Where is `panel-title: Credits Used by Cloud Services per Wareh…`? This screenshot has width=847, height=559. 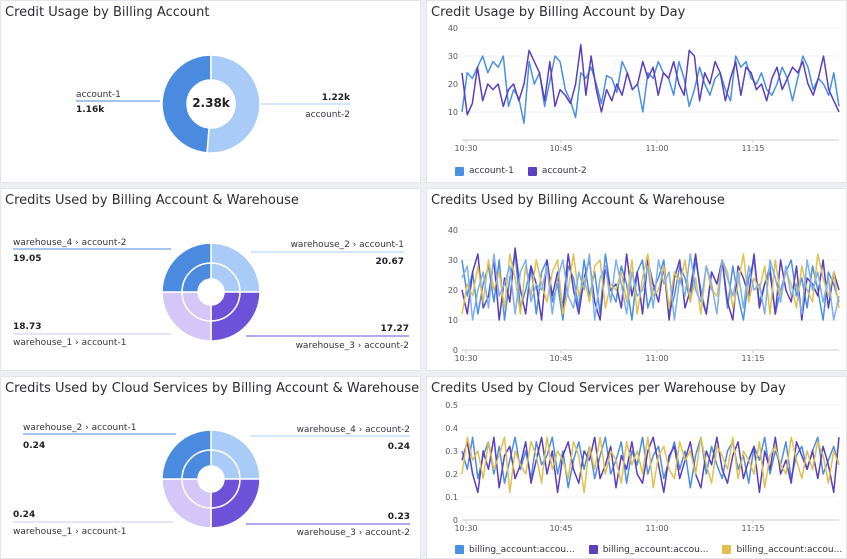 panel-title: Credits Used by Cloud Services per Wareh… is located at coordinates (608, 388).